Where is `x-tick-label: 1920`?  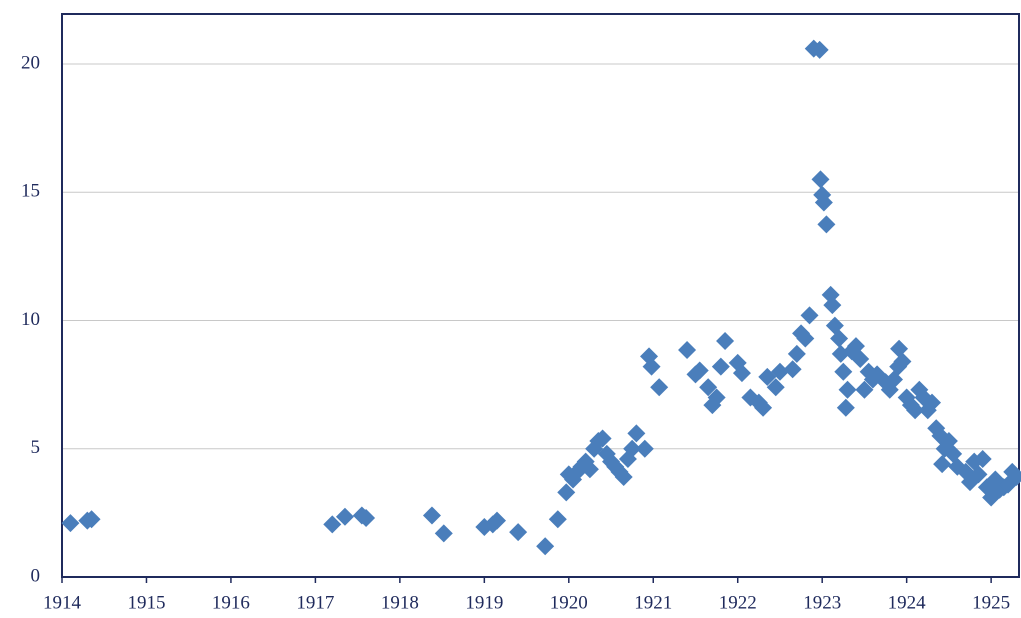 x-tick-label: 1920 is located at coordinates (569, 602).